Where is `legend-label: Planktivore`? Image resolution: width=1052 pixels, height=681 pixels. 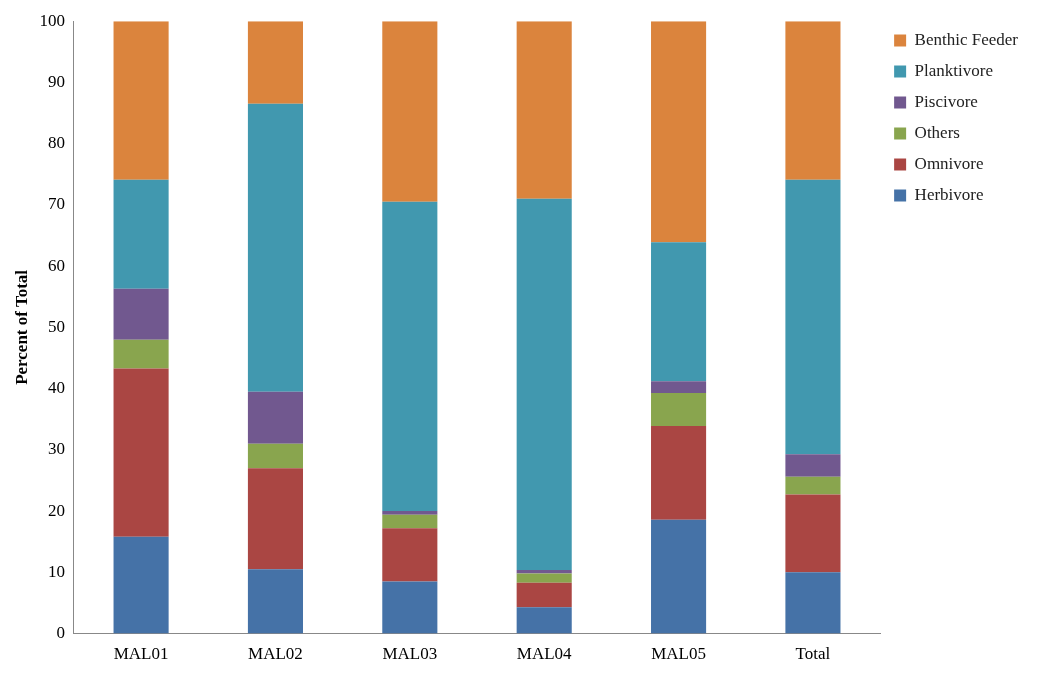
legend-label: Planktivore is located at coordinates (954, 70).